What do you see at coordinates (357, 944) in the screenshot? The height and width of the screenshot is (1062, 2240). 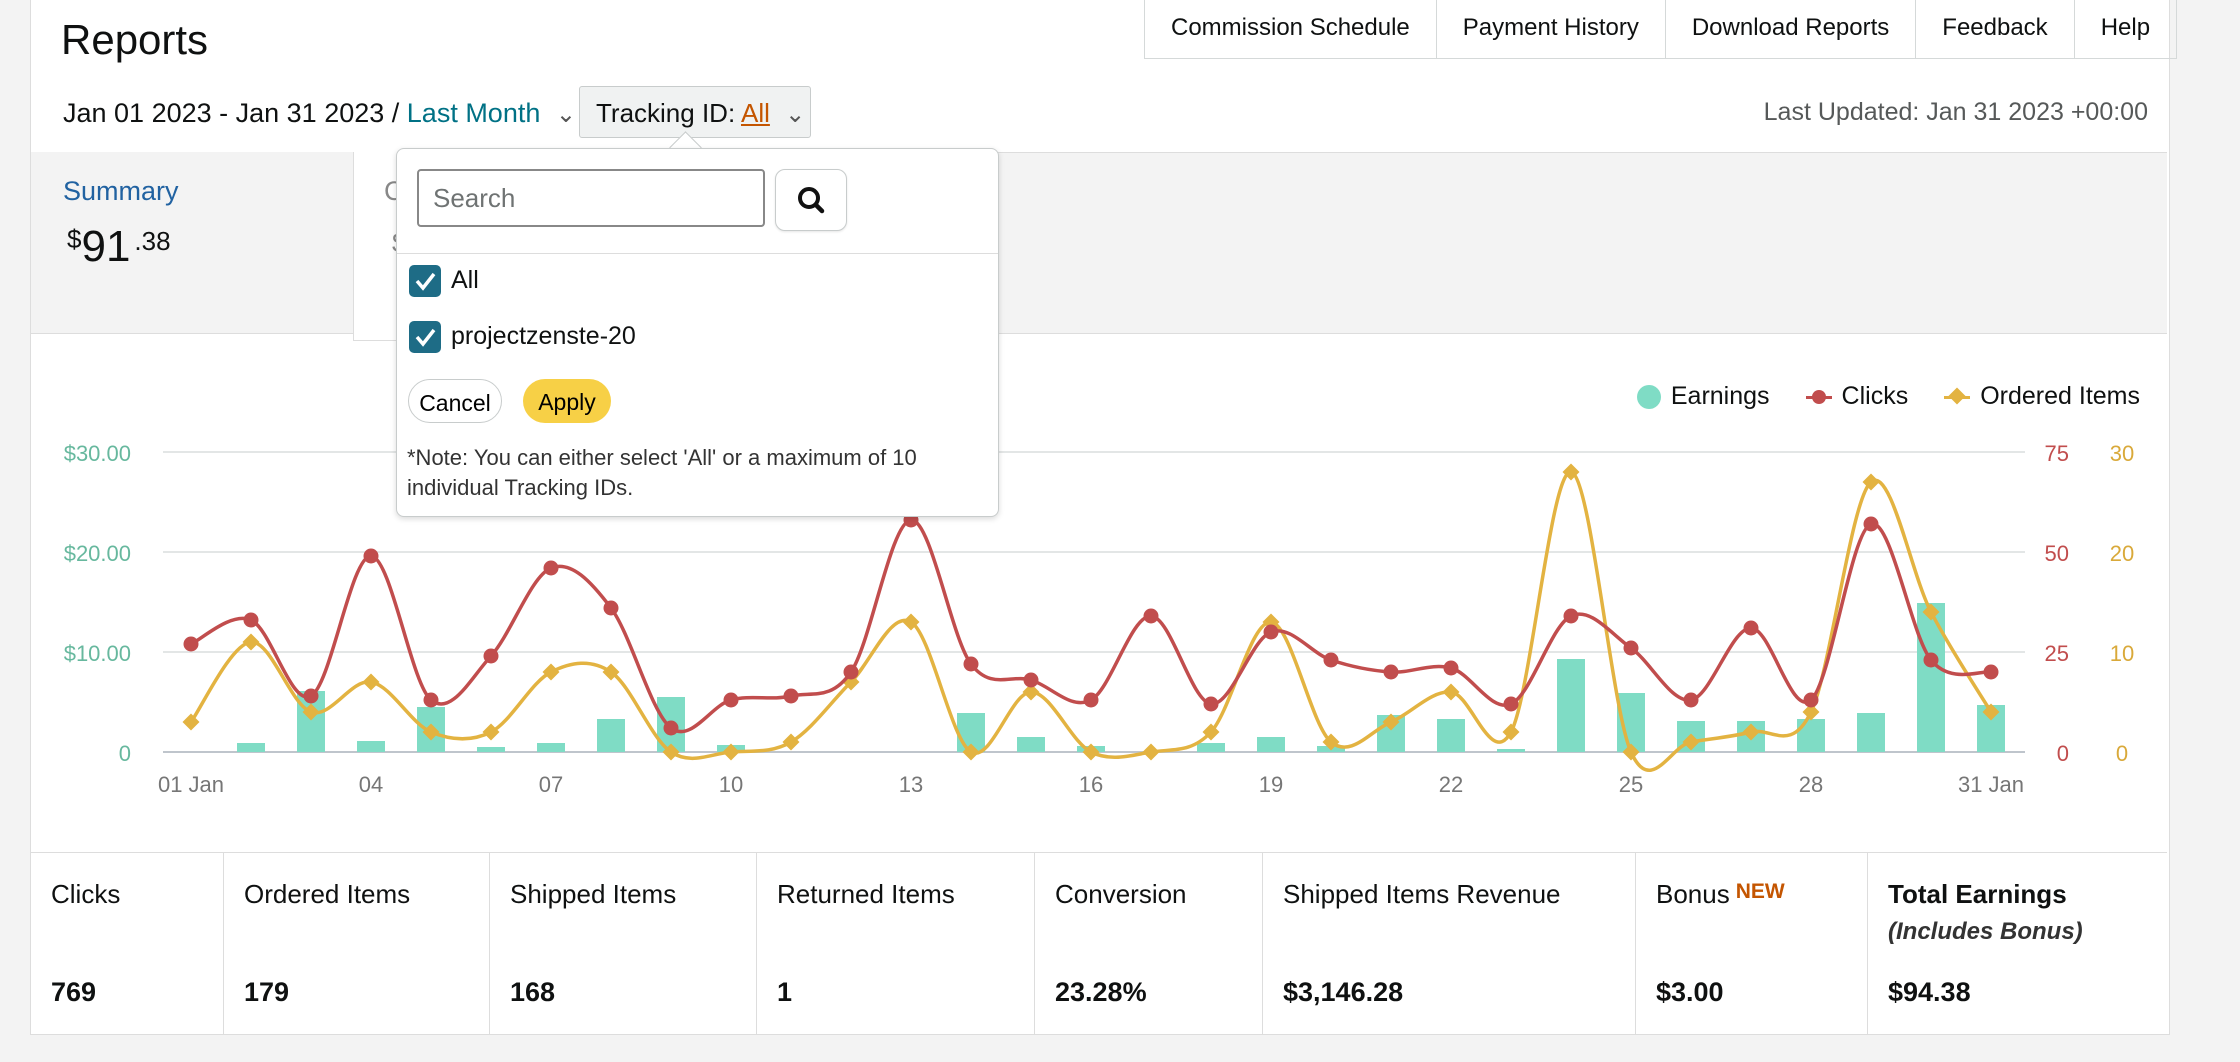 I see `stat-ordered-items: Ordered Items 179` at bounding box center [357, 944].